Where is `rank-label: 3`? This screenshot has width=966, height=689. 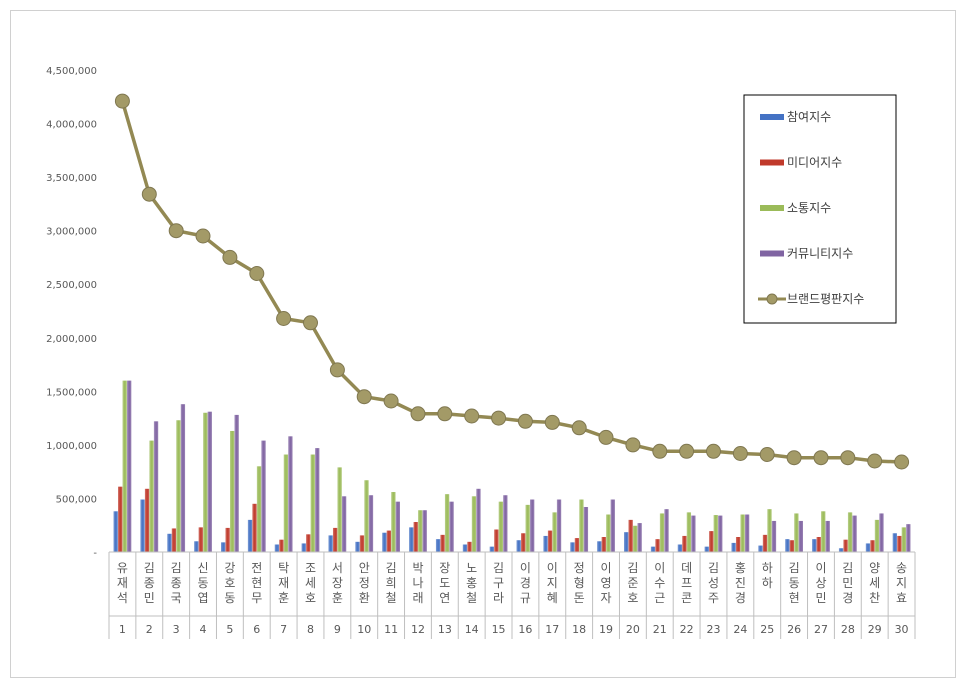
rank-label: 3 is located at coordinates (176, 629).